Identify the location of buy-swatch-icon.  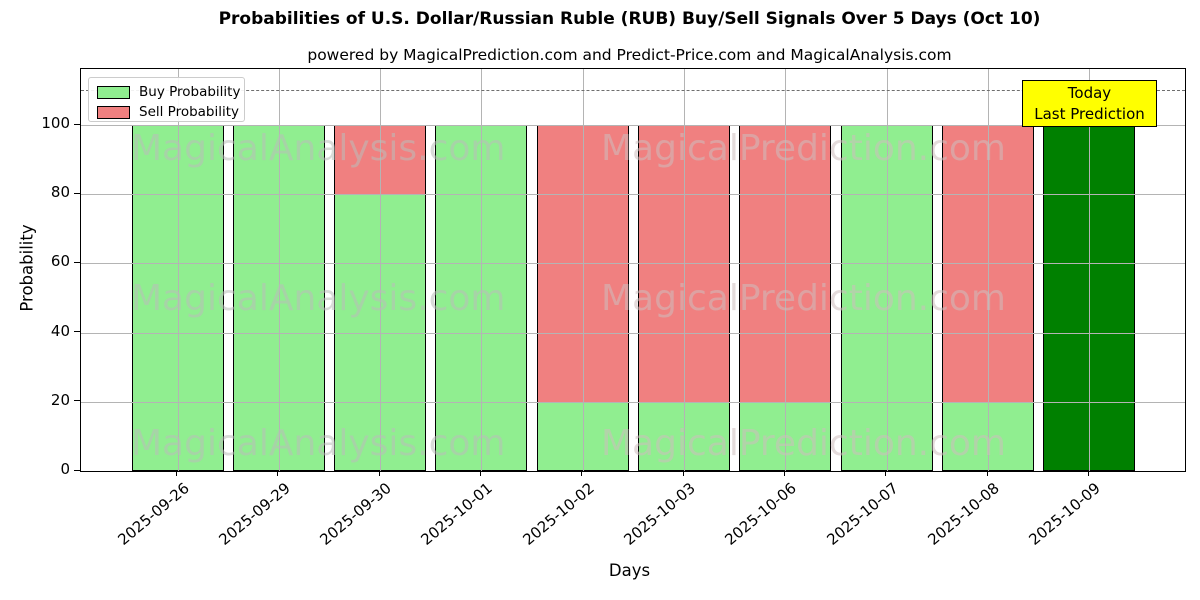
(113, 92).